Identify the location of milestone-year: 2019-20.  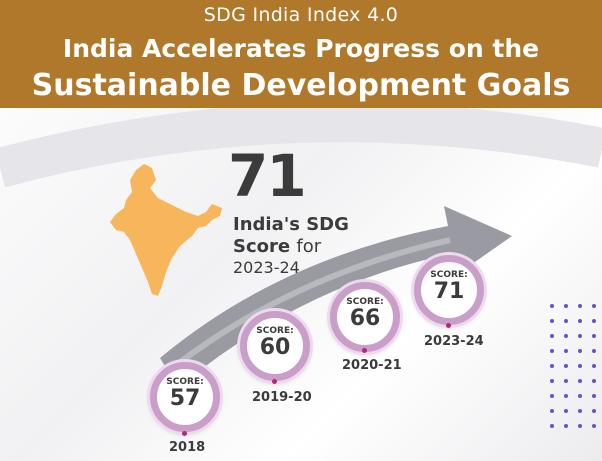
(282, 397).